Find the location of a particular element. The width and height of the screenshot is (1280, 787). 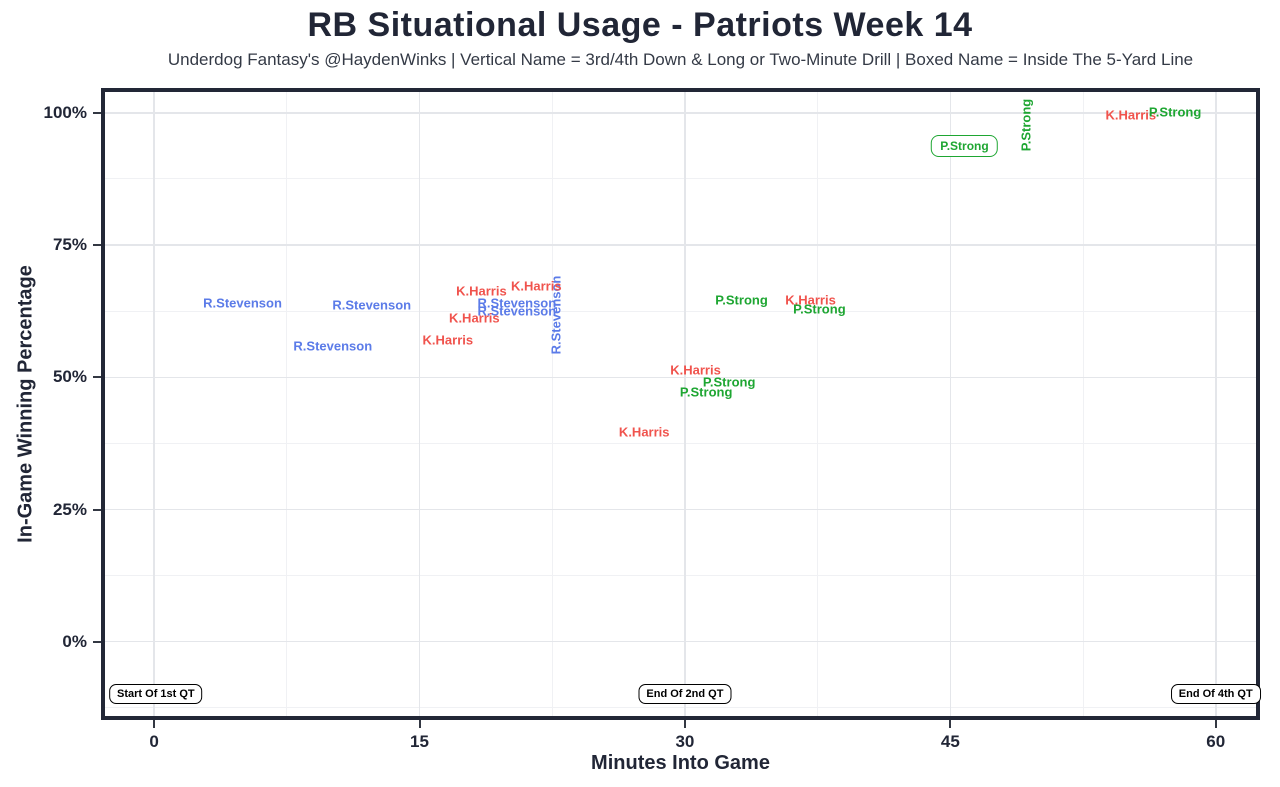

chart-title: RB Situational Usage - Patriots Week 14 is located at coordinates (640, 25).